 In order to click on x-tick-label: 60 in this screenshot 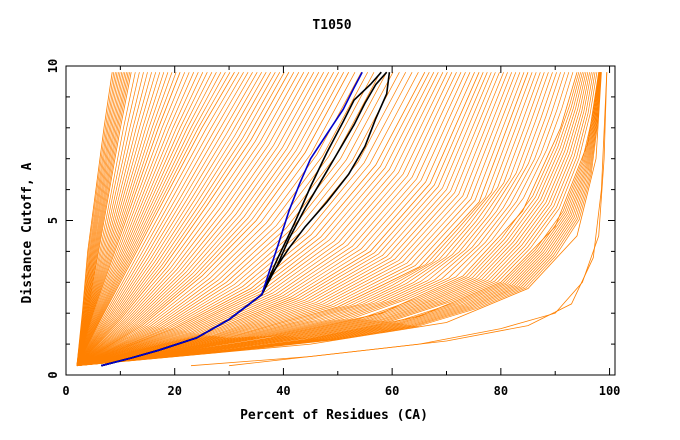, I will do `click(392, 391)`.